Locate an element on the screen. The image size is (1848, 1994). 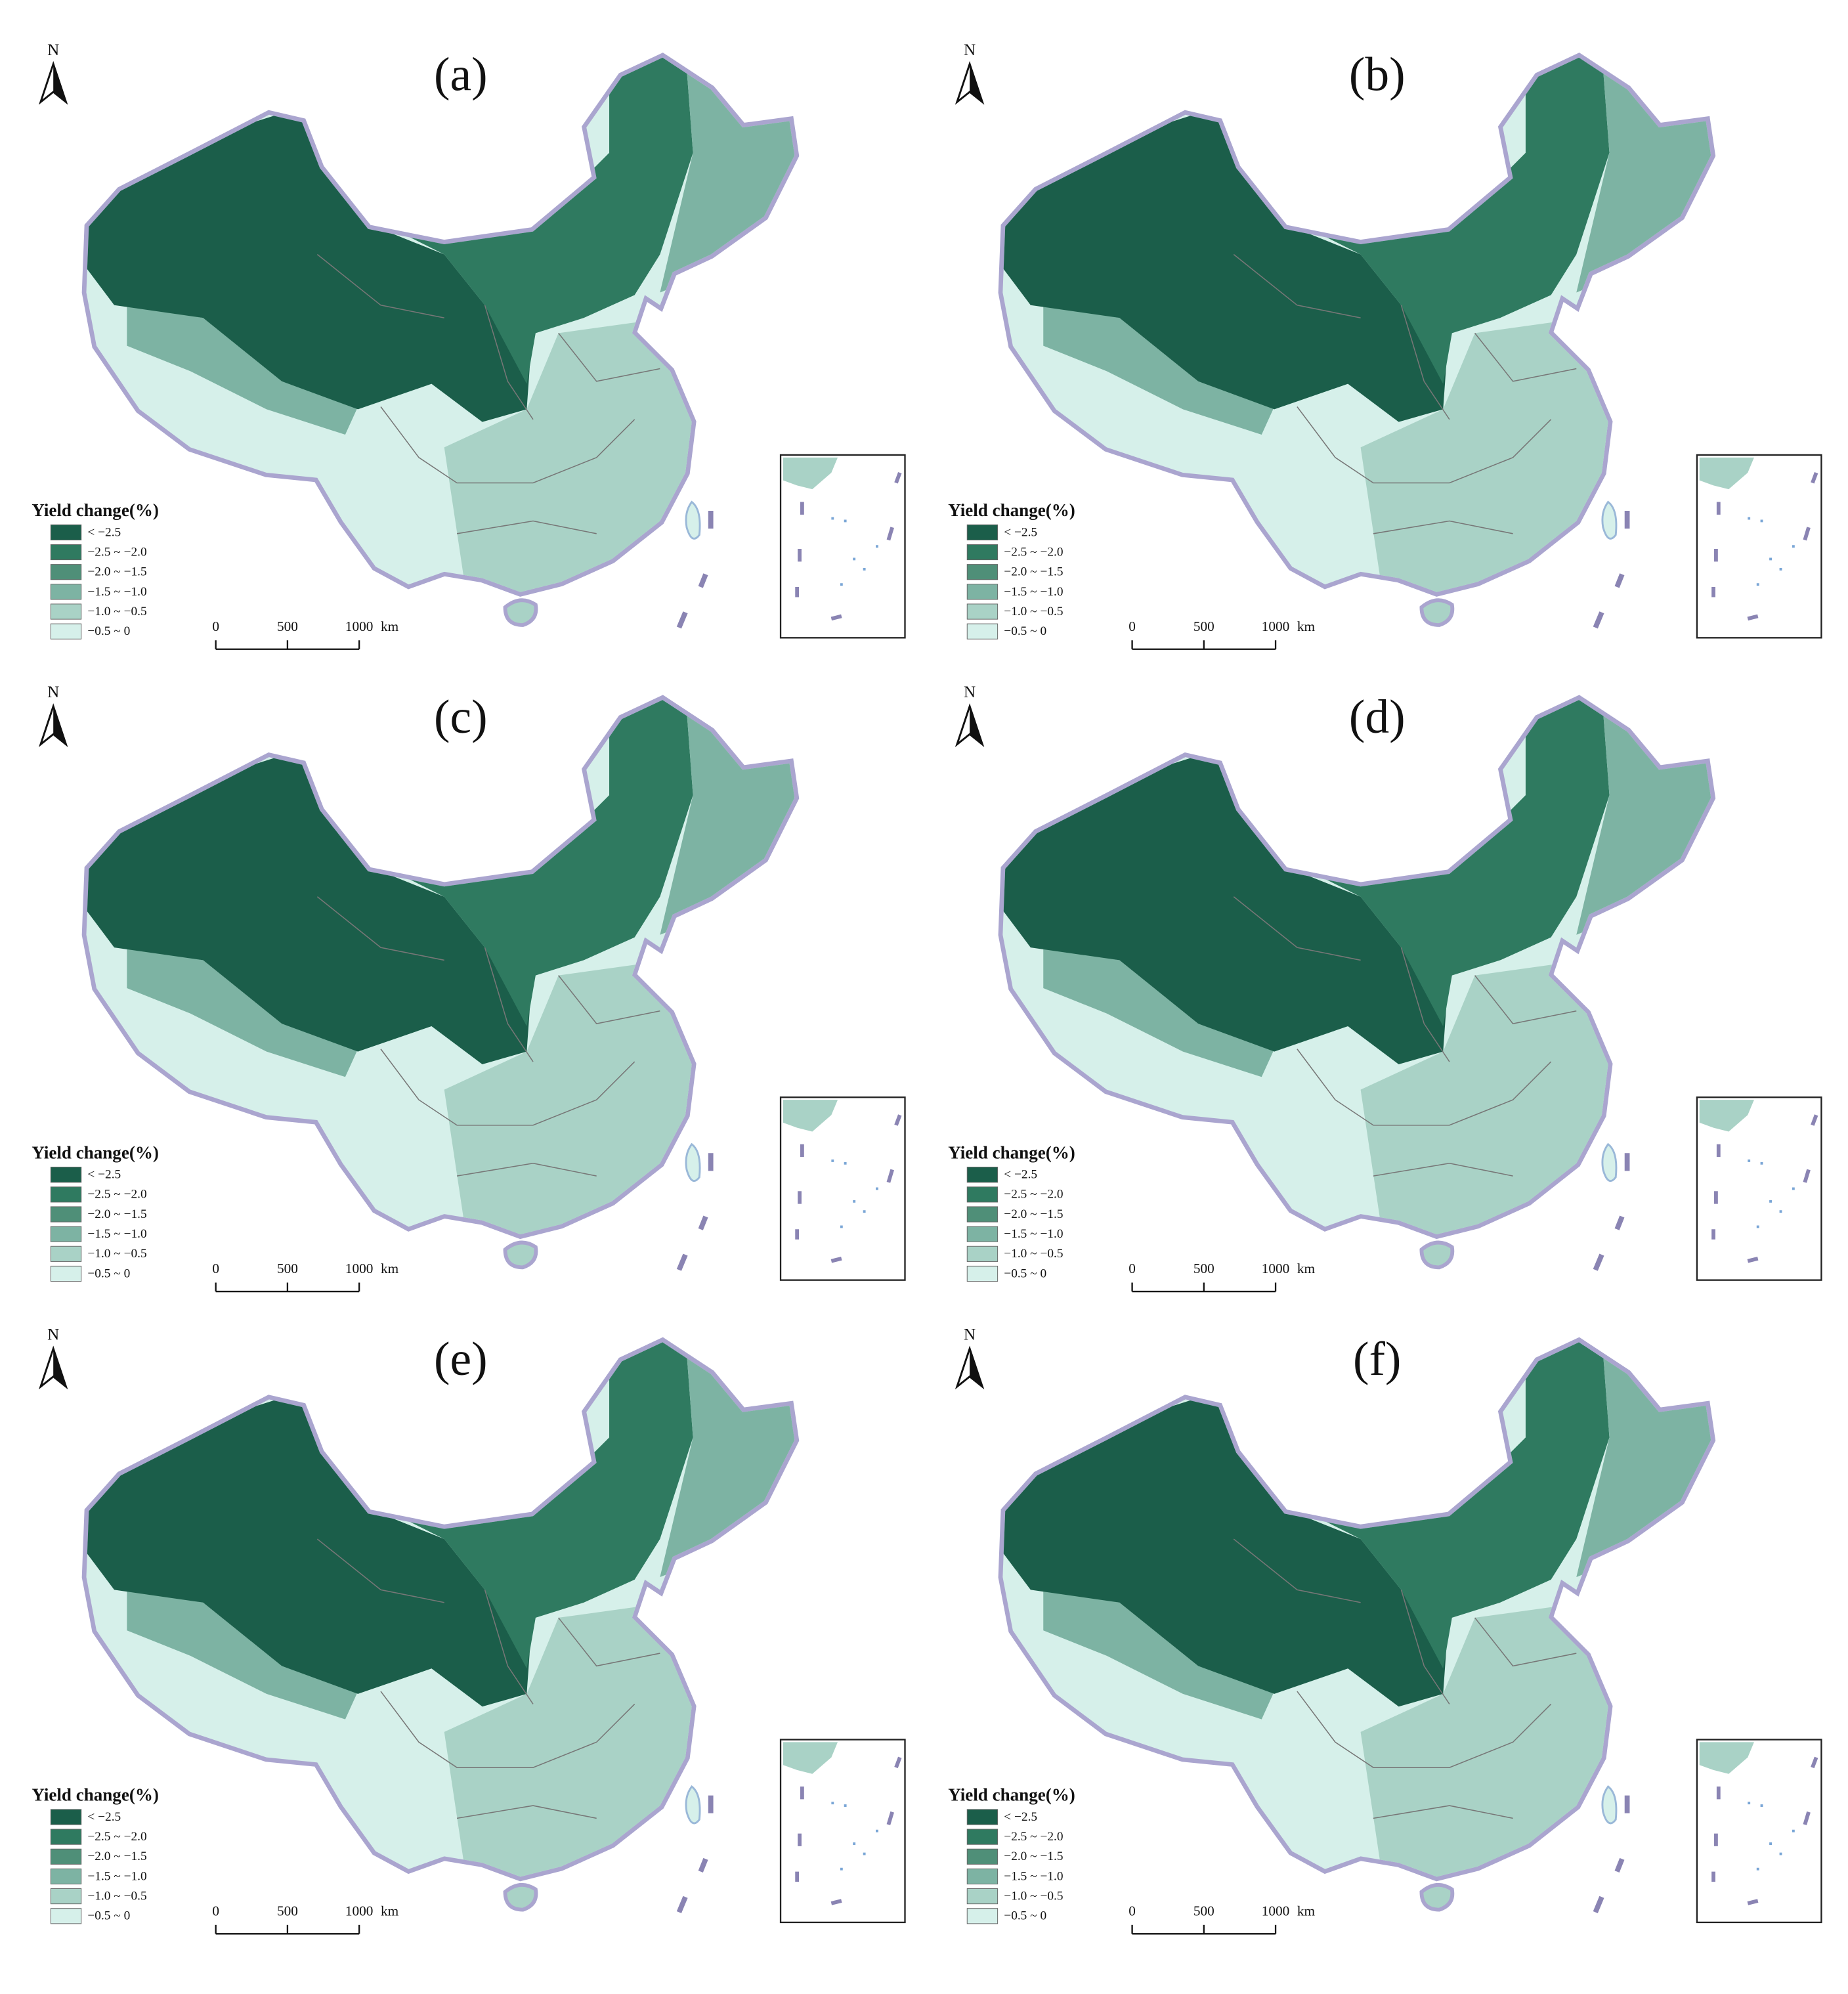
regions is located at coordinates (1356, 1610).